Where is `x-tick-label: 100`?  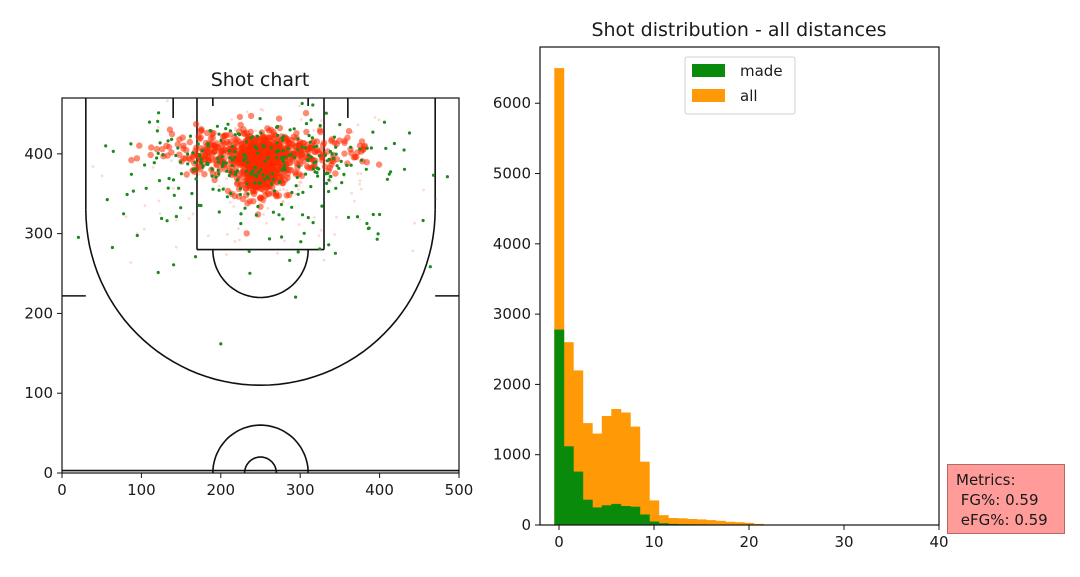 x-tick-label: 100 is located at coordinates (141, 490).